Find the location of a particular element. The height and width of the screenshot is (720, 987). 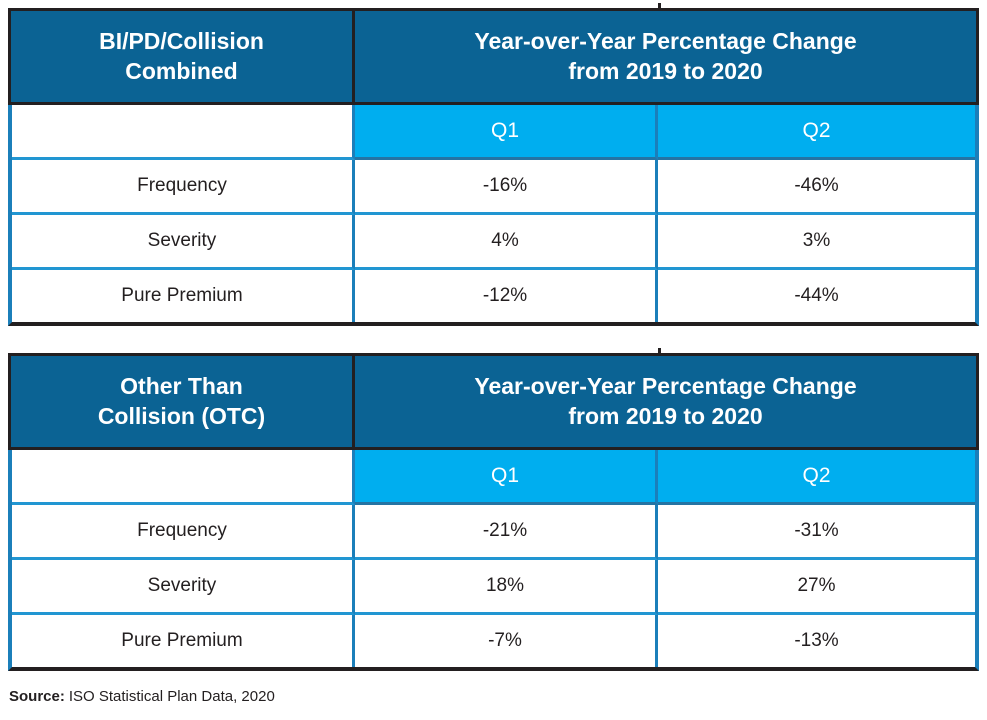

table-title-line2: Collision (OTC) is located at coordinates (181, 415).